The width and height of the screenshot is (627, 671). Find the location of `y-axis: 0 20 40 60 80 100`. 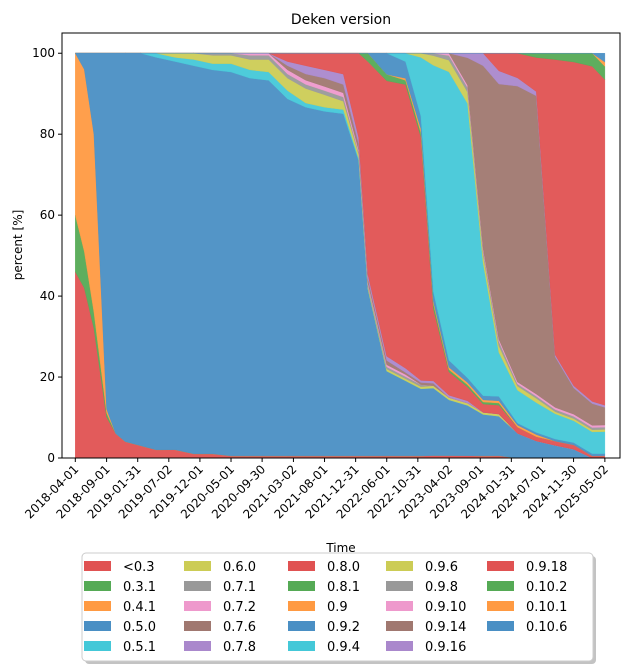

y-axis: 0 20 40 60 80 100 is located at coordinates (47, 255).